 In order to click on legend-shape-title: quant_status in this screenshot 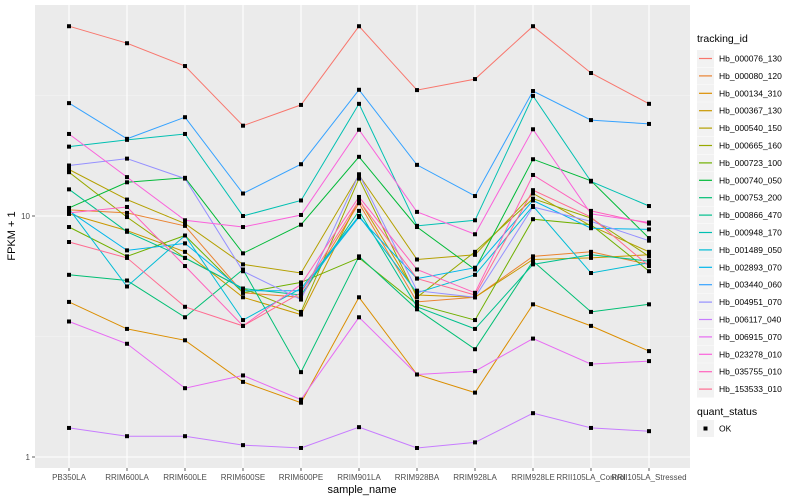, I will do `click(727, 412)`.